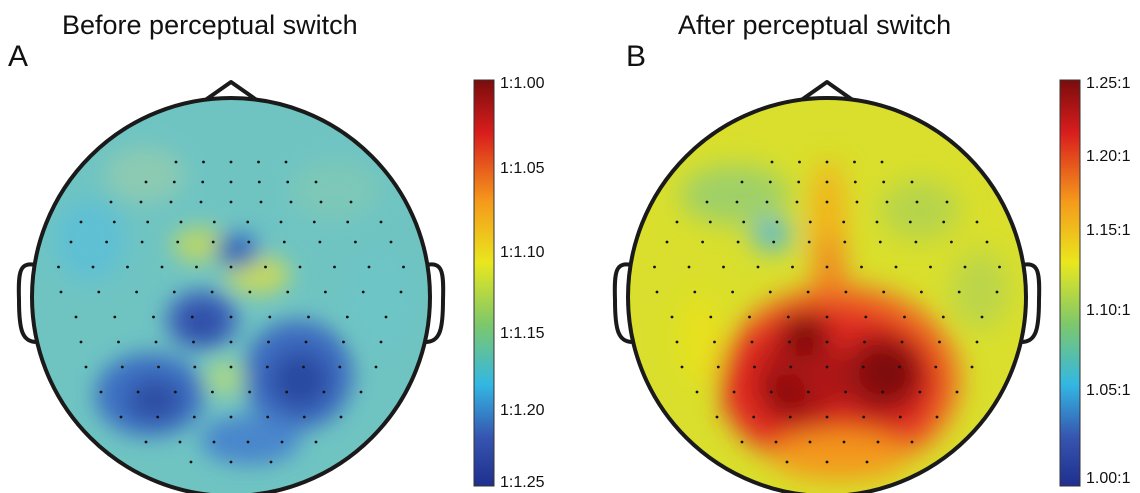  Describe the element at coordinates (815, 25) in the screenshot. I see `panel-b-title: After perceptual switch` at that location.